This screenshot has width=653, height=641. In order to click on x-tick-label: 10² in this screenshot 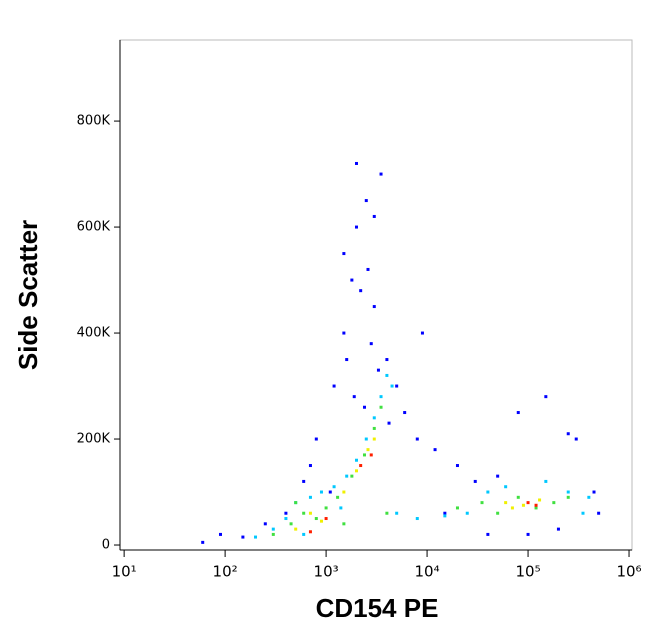, I will do `click(225, 572)`.